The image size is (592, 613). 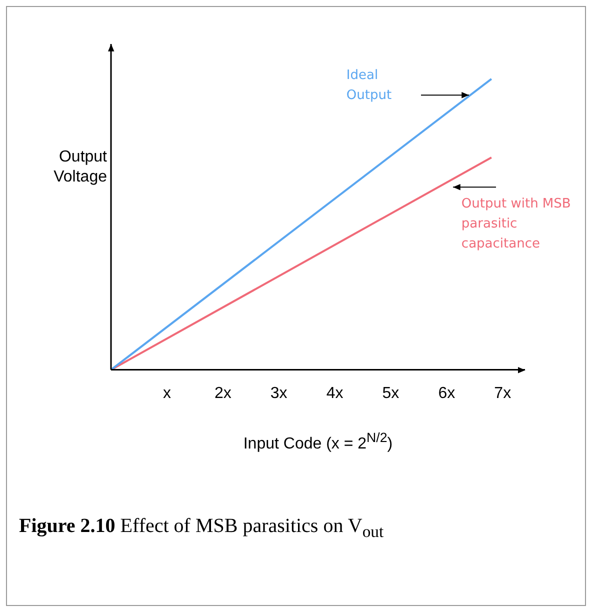 What do you see at coordinates (81, 167) in the screenshot?
I see `y-axis-title: Output Voltage` at bounding box center [81, 167].